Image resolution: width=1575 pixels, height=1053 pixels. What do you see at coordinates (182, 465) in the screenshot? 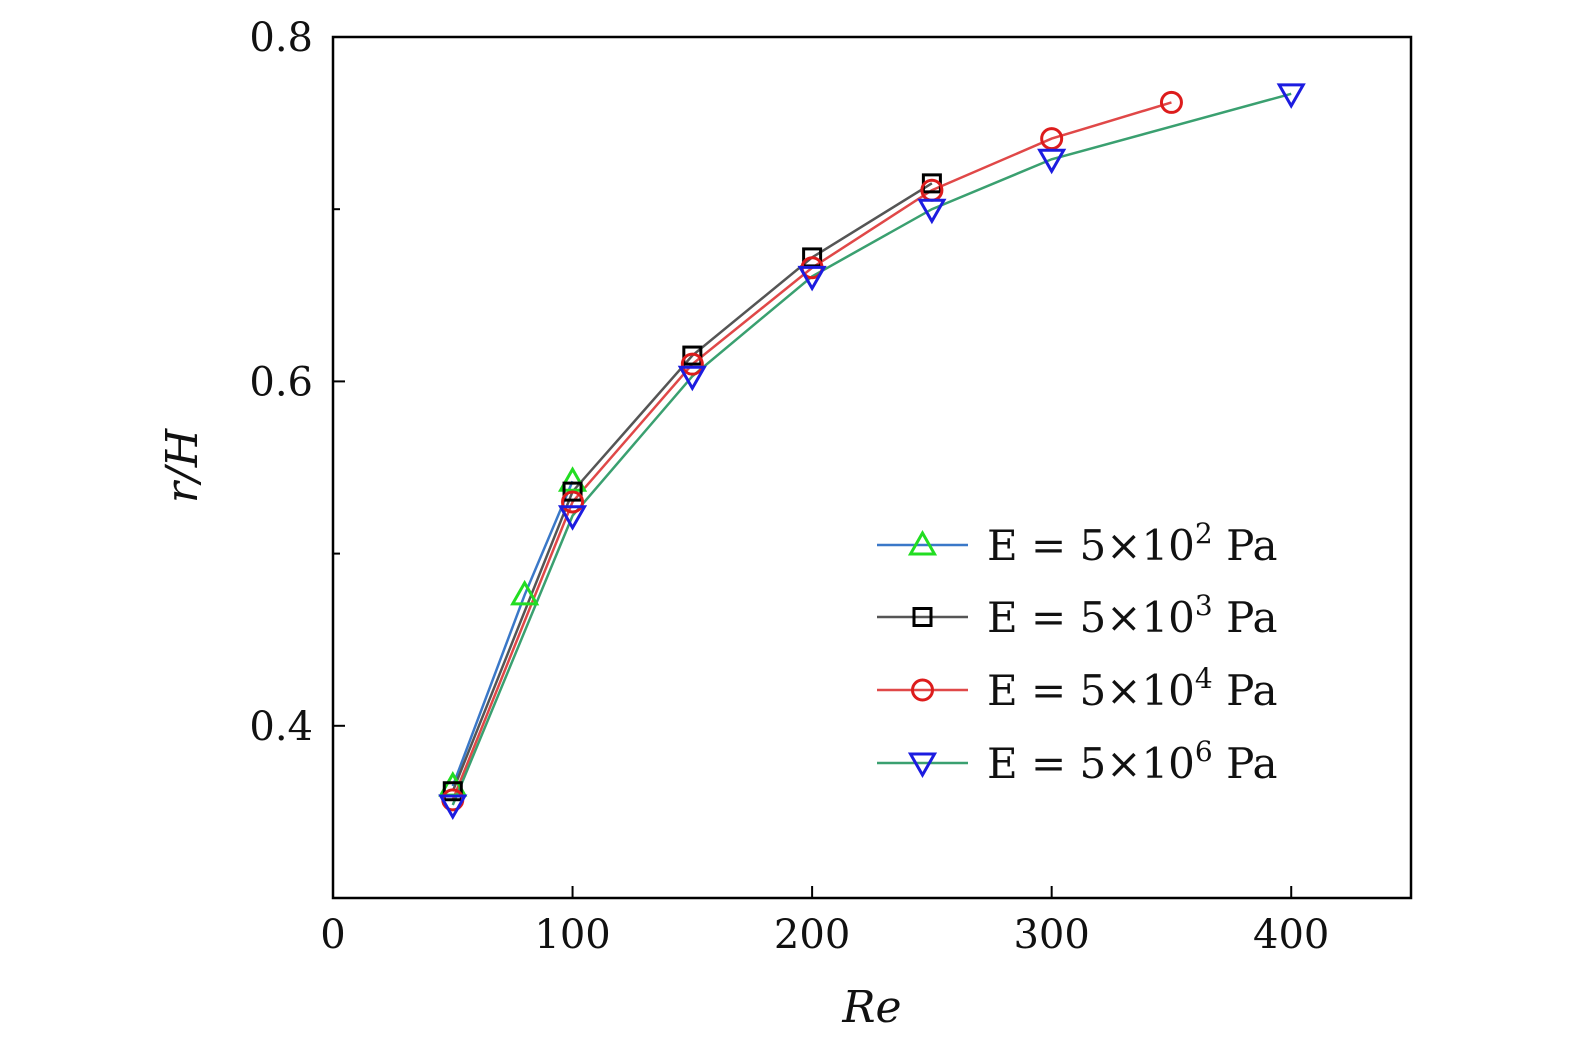
I see `y-axis-title: r/H` at bounding box center [182, 465].